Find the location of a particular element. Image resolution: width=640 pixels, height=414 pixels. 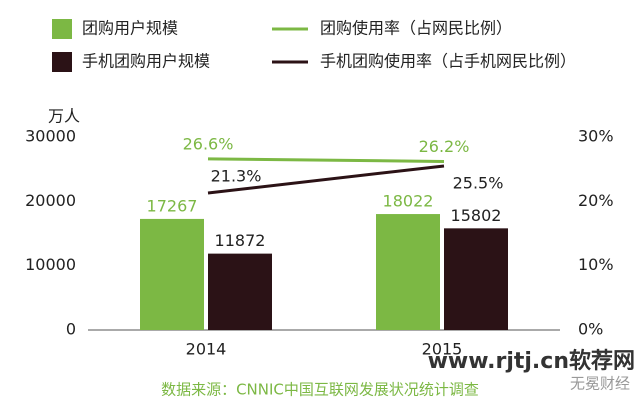

y2-tick-label: 30% is located at coordinates (596, 136).